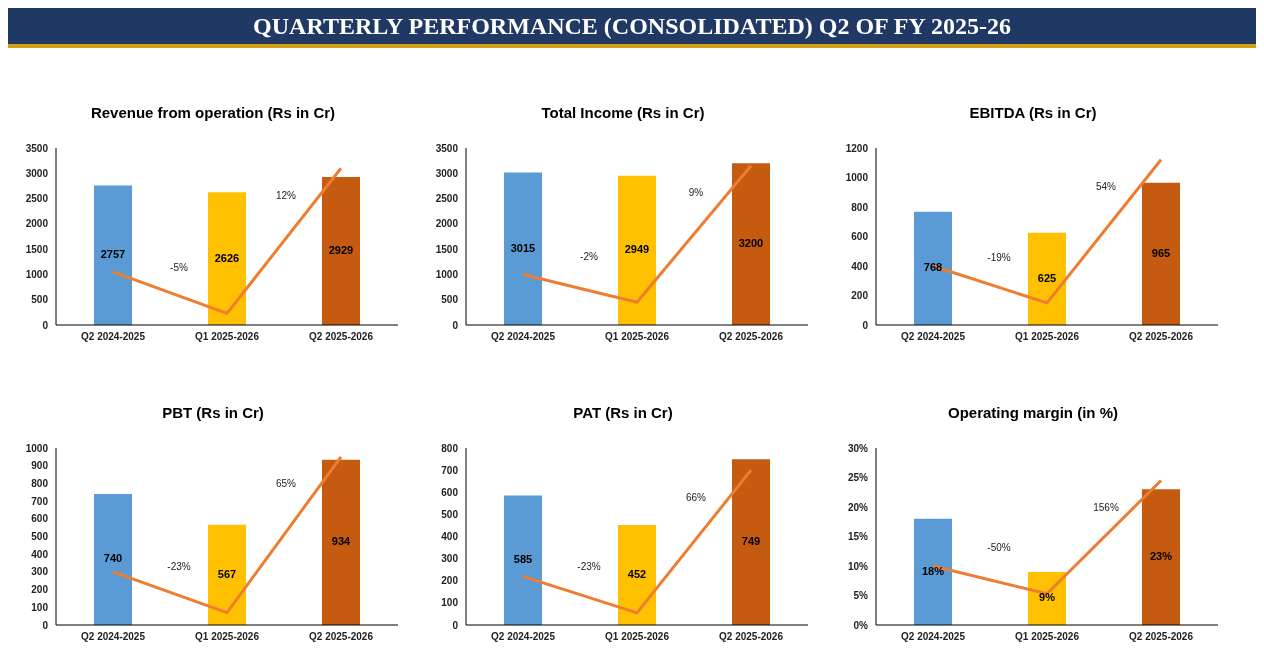 This screenshot has width=1264, height=661. Describe the element at coordinates (40, 466) in the screenshot. I see `y-tick-label: 900` at that location.